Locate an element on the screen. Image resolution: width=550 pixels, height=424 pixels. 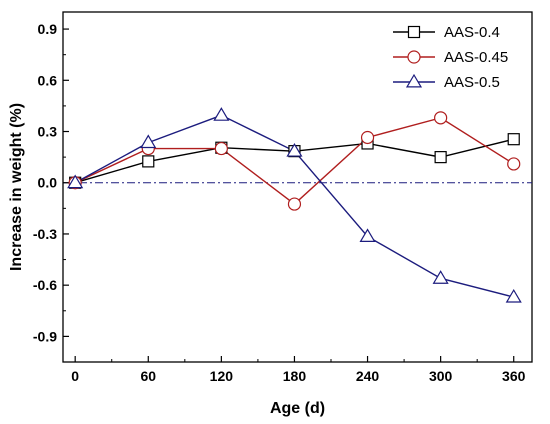
x-axis-title: Age (d) is located at coordinates (297, 408).